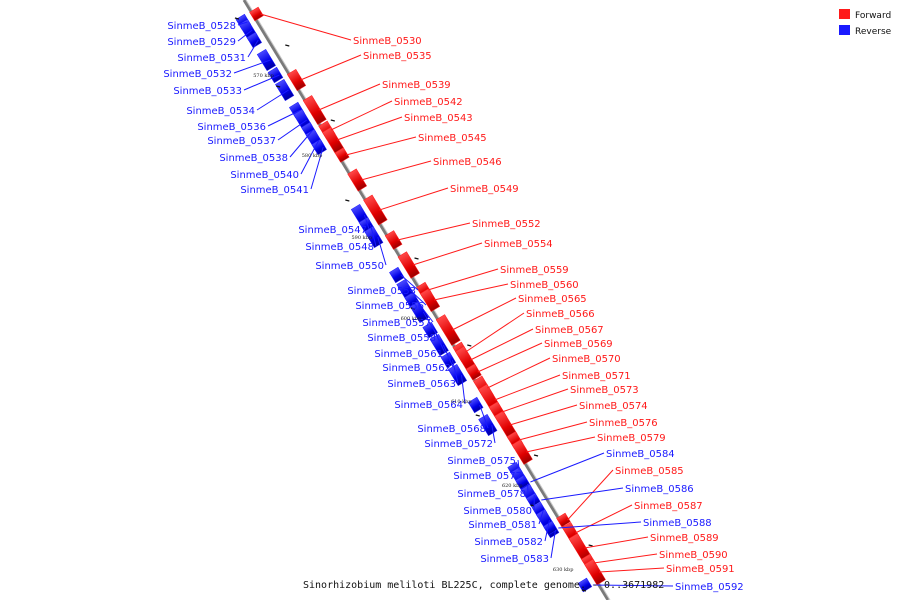 Image resolution: width=900 pixels, height=600 pixels. I want to click on gene-label-sinmeb_0564: SinmeB_0564, so click(428, 405).